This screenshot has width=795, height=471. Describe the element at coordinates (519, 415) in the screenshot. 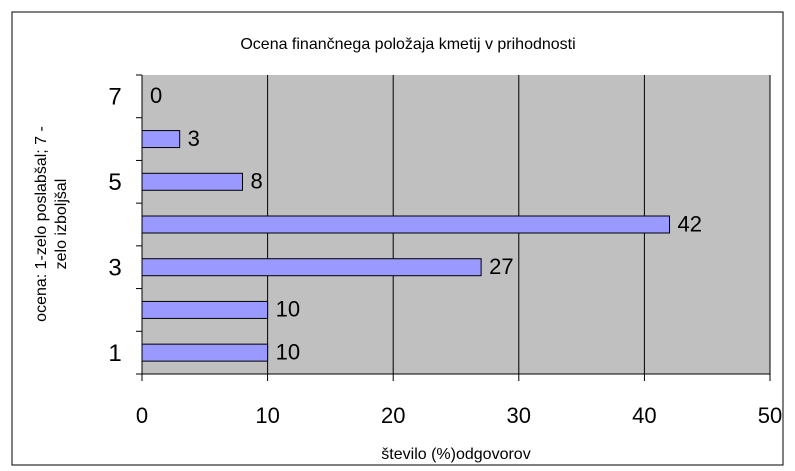

I see `x-tick-label: 30` at that location.